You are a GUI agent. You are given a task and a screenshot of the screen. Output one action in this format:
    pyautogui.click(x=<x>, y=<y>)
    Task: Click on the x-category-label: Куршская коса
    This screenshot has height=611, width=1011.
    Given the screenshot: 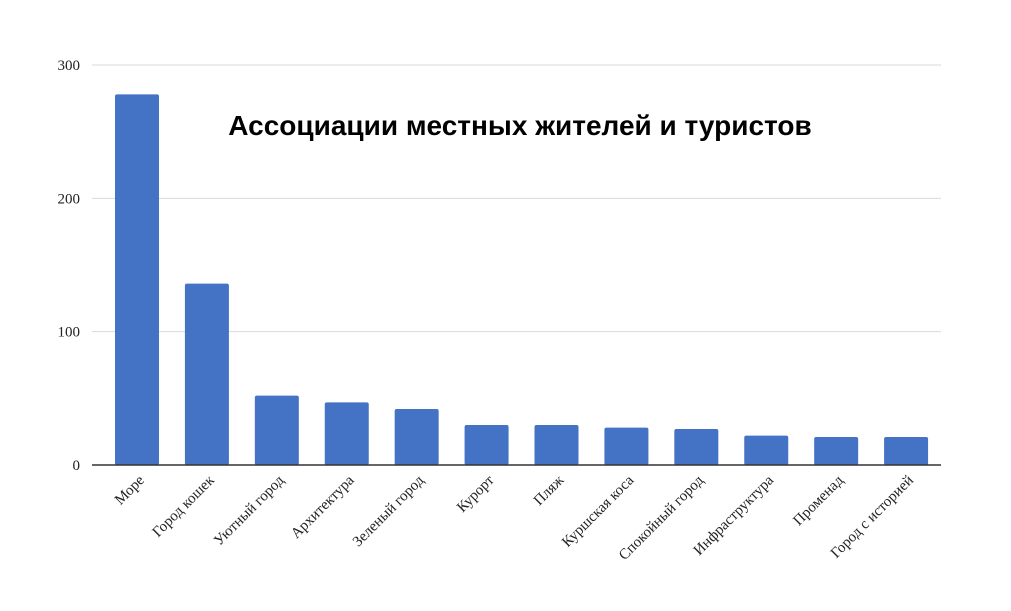 What is the action you would take?
    pyautogui.click(x=598, y=511)
    